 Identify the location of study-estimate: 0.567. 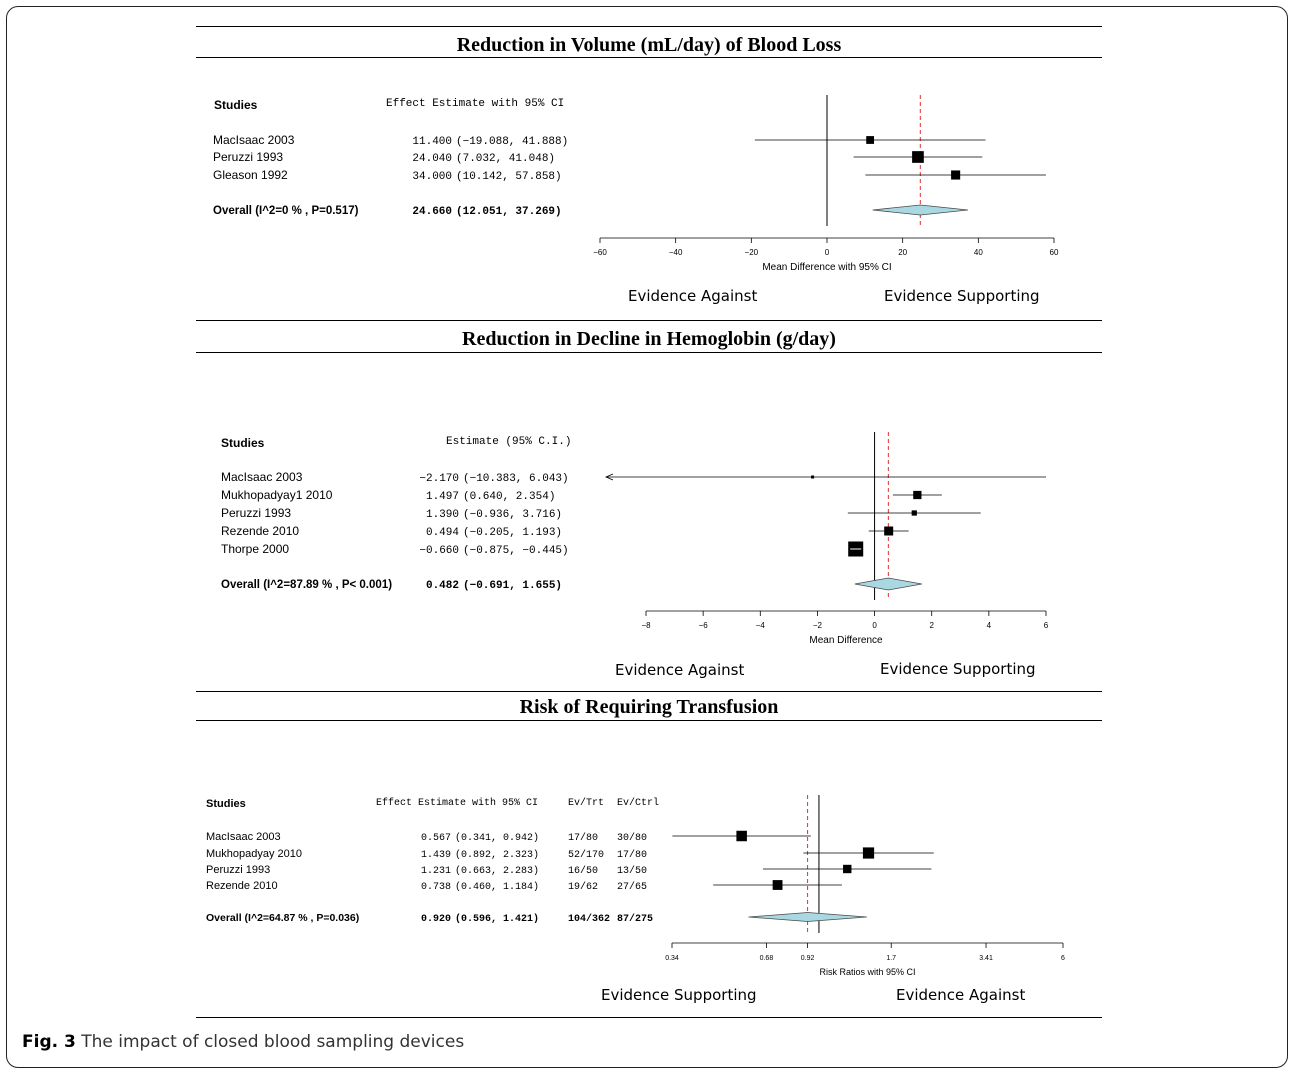
(436, 838).